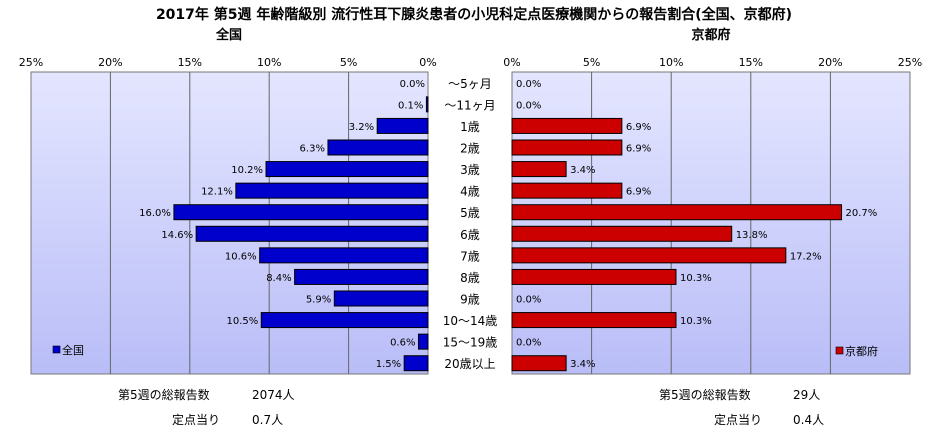 The image size is (949, 433). Describe the element at coordinates (470, 256) in the screenshot. I see `category-label: 7歳` at that location.